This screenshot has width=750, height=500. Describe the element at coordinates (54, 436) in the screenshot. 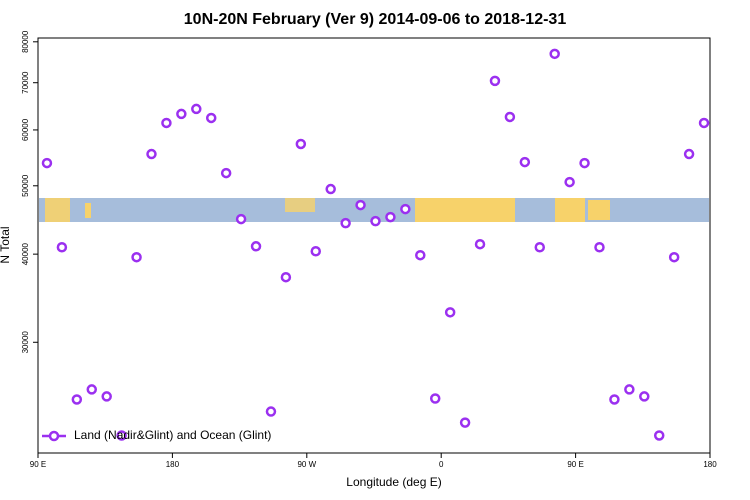

I see `legend-marker` at that location.